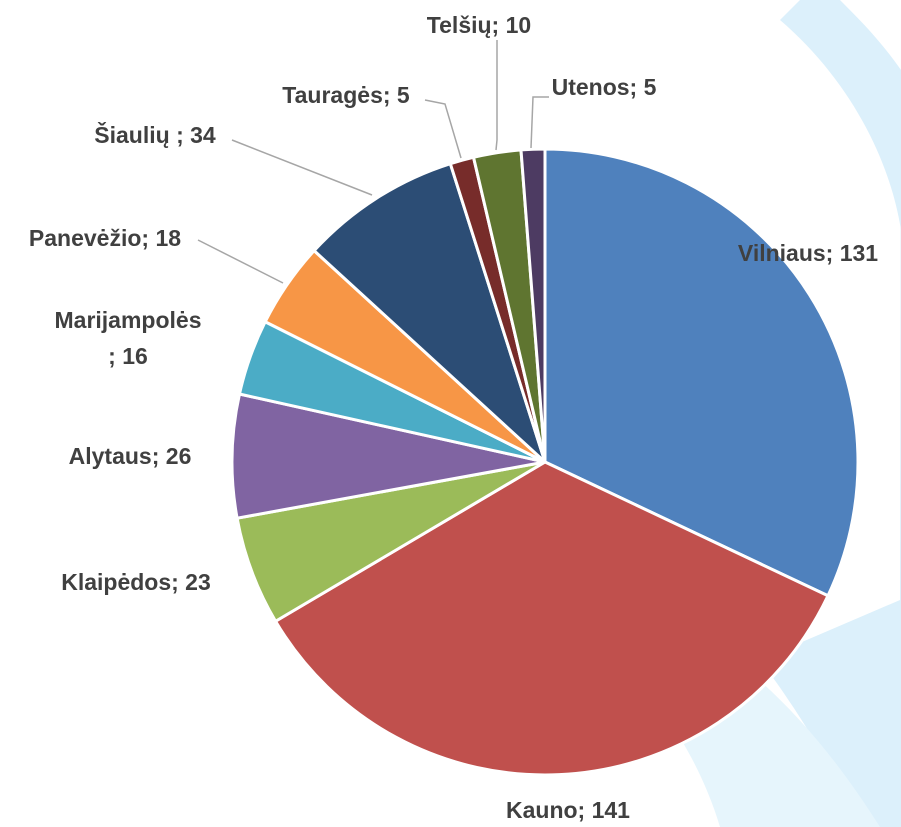  What do you see at coordinates (568, 810) in the screenshot?
I see `data-label: Kauno; 141` at bounding box center [568, 810].